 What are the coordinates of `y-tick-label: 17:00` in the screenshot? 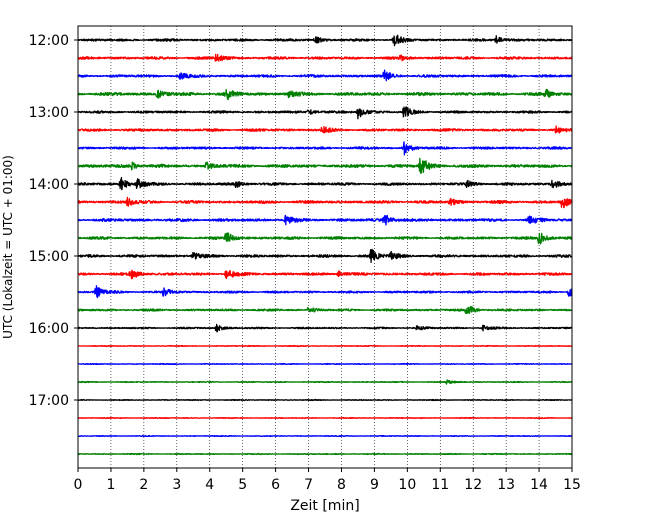 It's located at (49, 401).